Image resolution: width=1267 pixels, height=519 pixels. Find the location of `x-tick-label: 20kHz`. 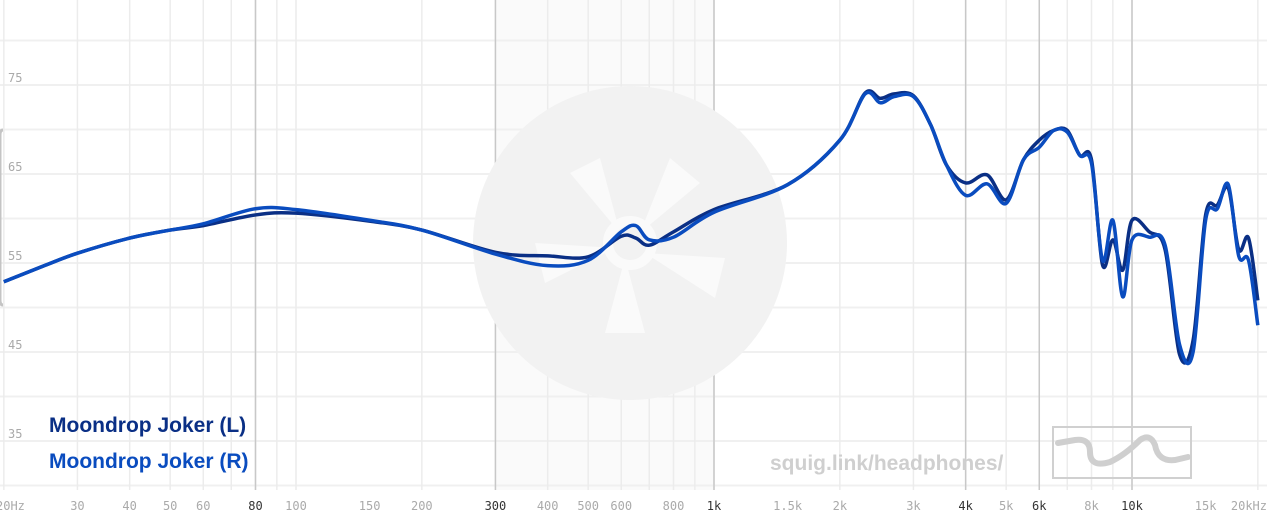

x-tick-label: 20kHz is located at coordinates (1249, 506).